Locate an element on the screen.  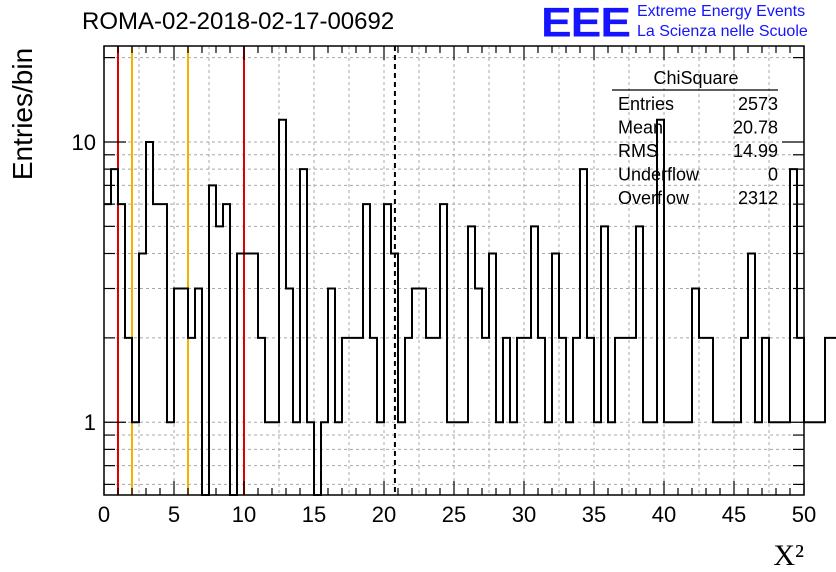
stats-value: 2312 is located at coordinates (758, 198).